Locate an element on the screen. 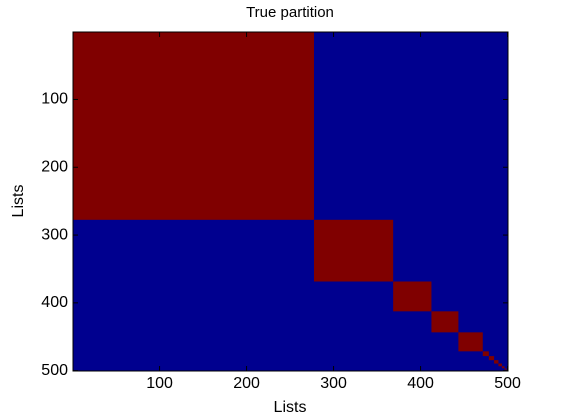  y-tick-label: 100 is located at coordinates (54, 99).